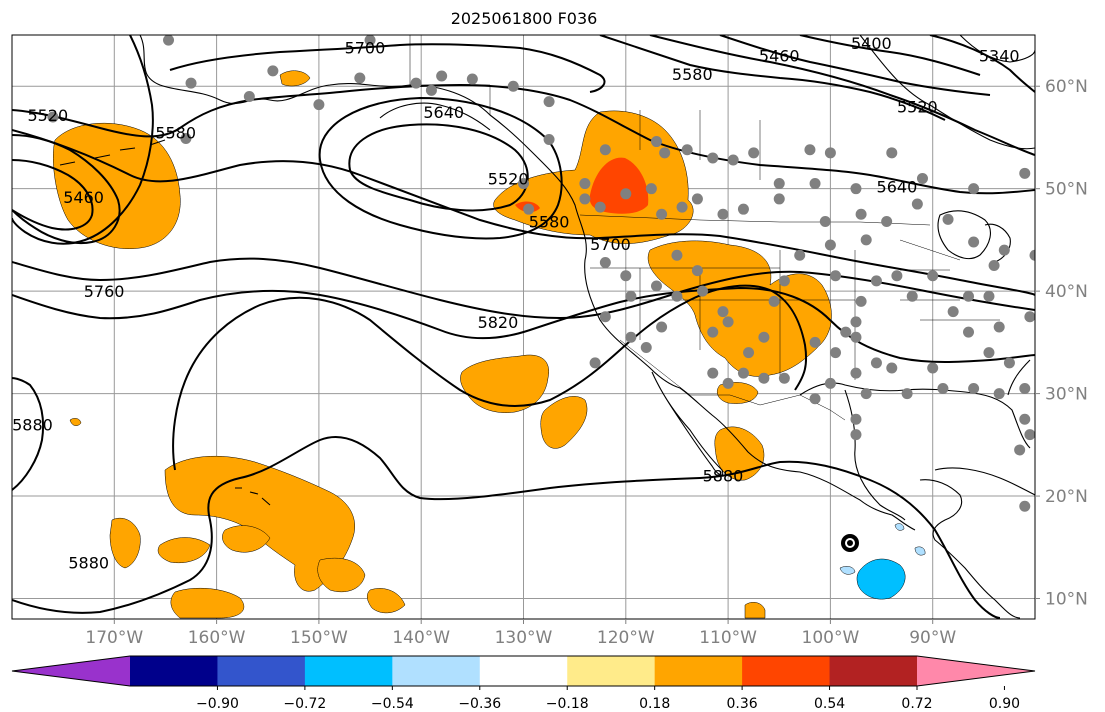 Image resolution: width=1105 pixels, height=712 pixels. I want to click on colorbar-tick-label: −0.36, so click(479, 704).